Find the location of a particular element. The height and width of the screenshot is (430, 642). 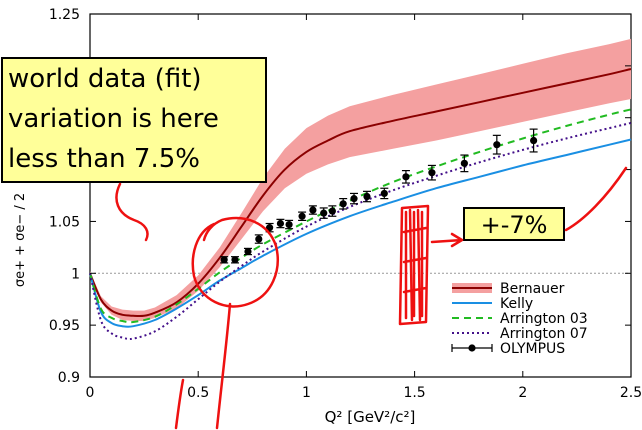

legend-swatch-point is located at coordinates (472, 348).